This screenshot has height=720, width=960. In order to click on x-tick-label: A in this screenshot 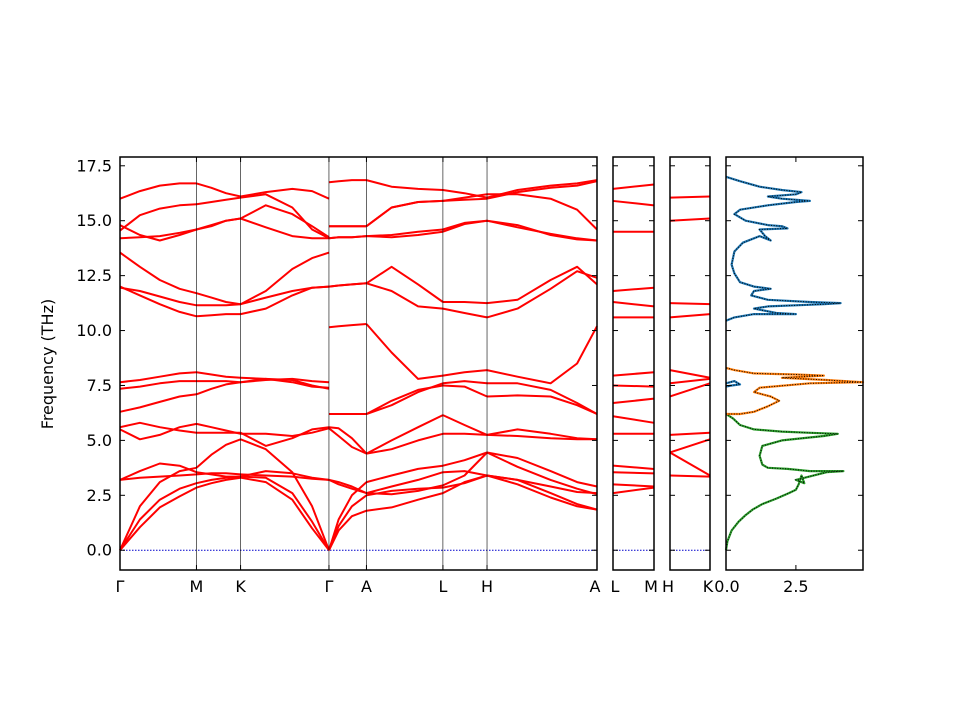, I will do `click(366, 586)`.